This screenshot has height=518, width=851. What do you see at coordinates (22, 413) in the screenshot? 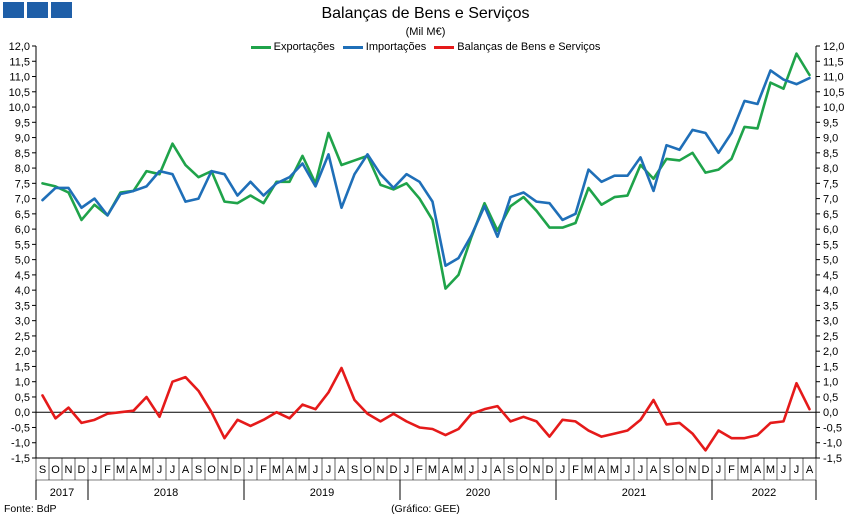
I see `y-tick-label-left: 0,0` at bounding box center [22, 413].